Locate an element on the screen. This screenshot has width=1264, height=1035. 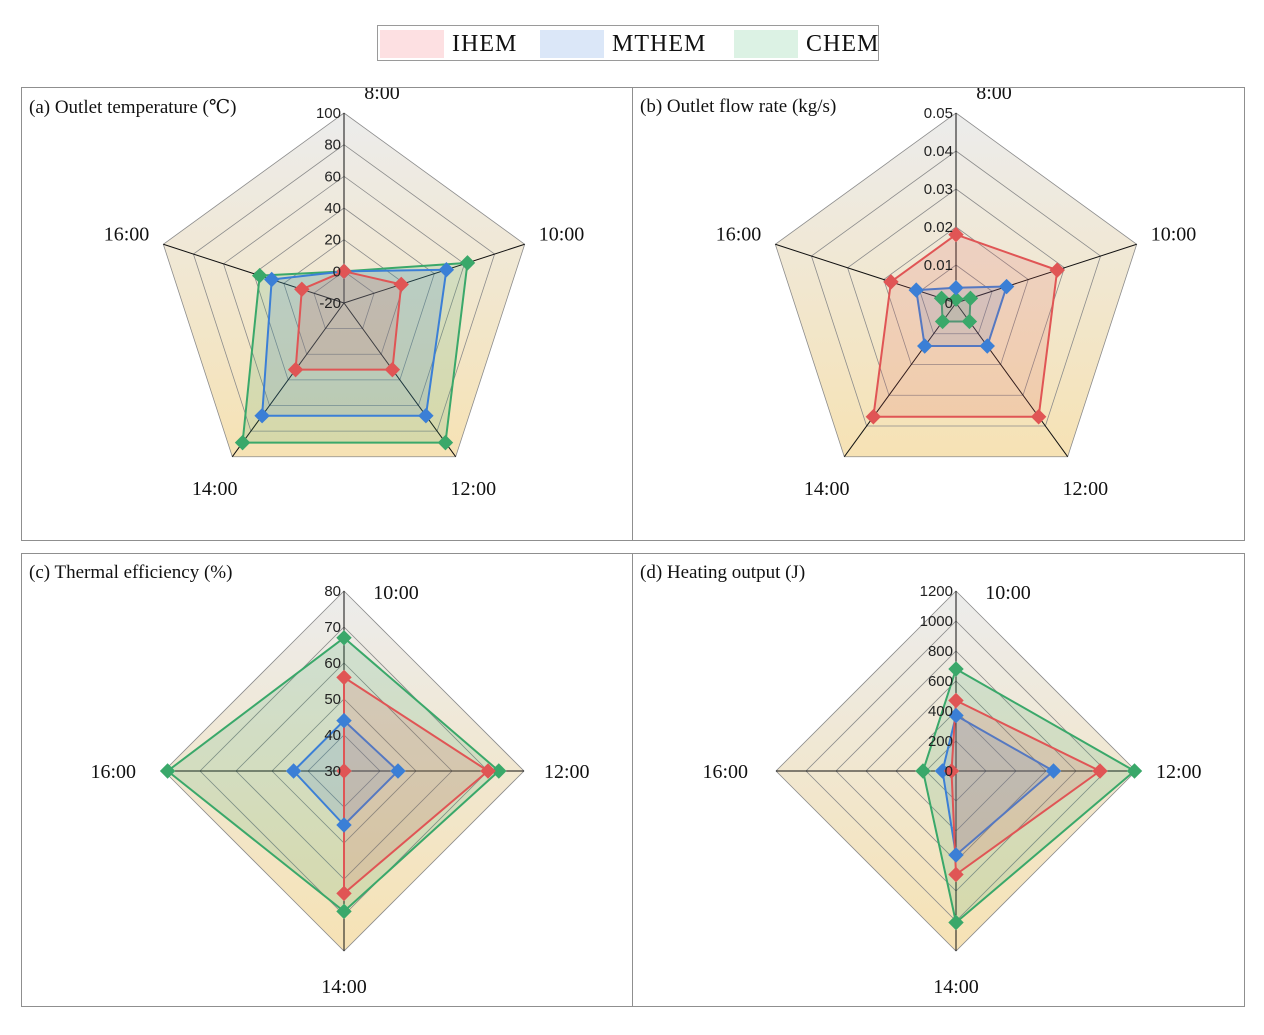
panel-title-d: (d) Heating output (J) is located at coordinates (723, 572).